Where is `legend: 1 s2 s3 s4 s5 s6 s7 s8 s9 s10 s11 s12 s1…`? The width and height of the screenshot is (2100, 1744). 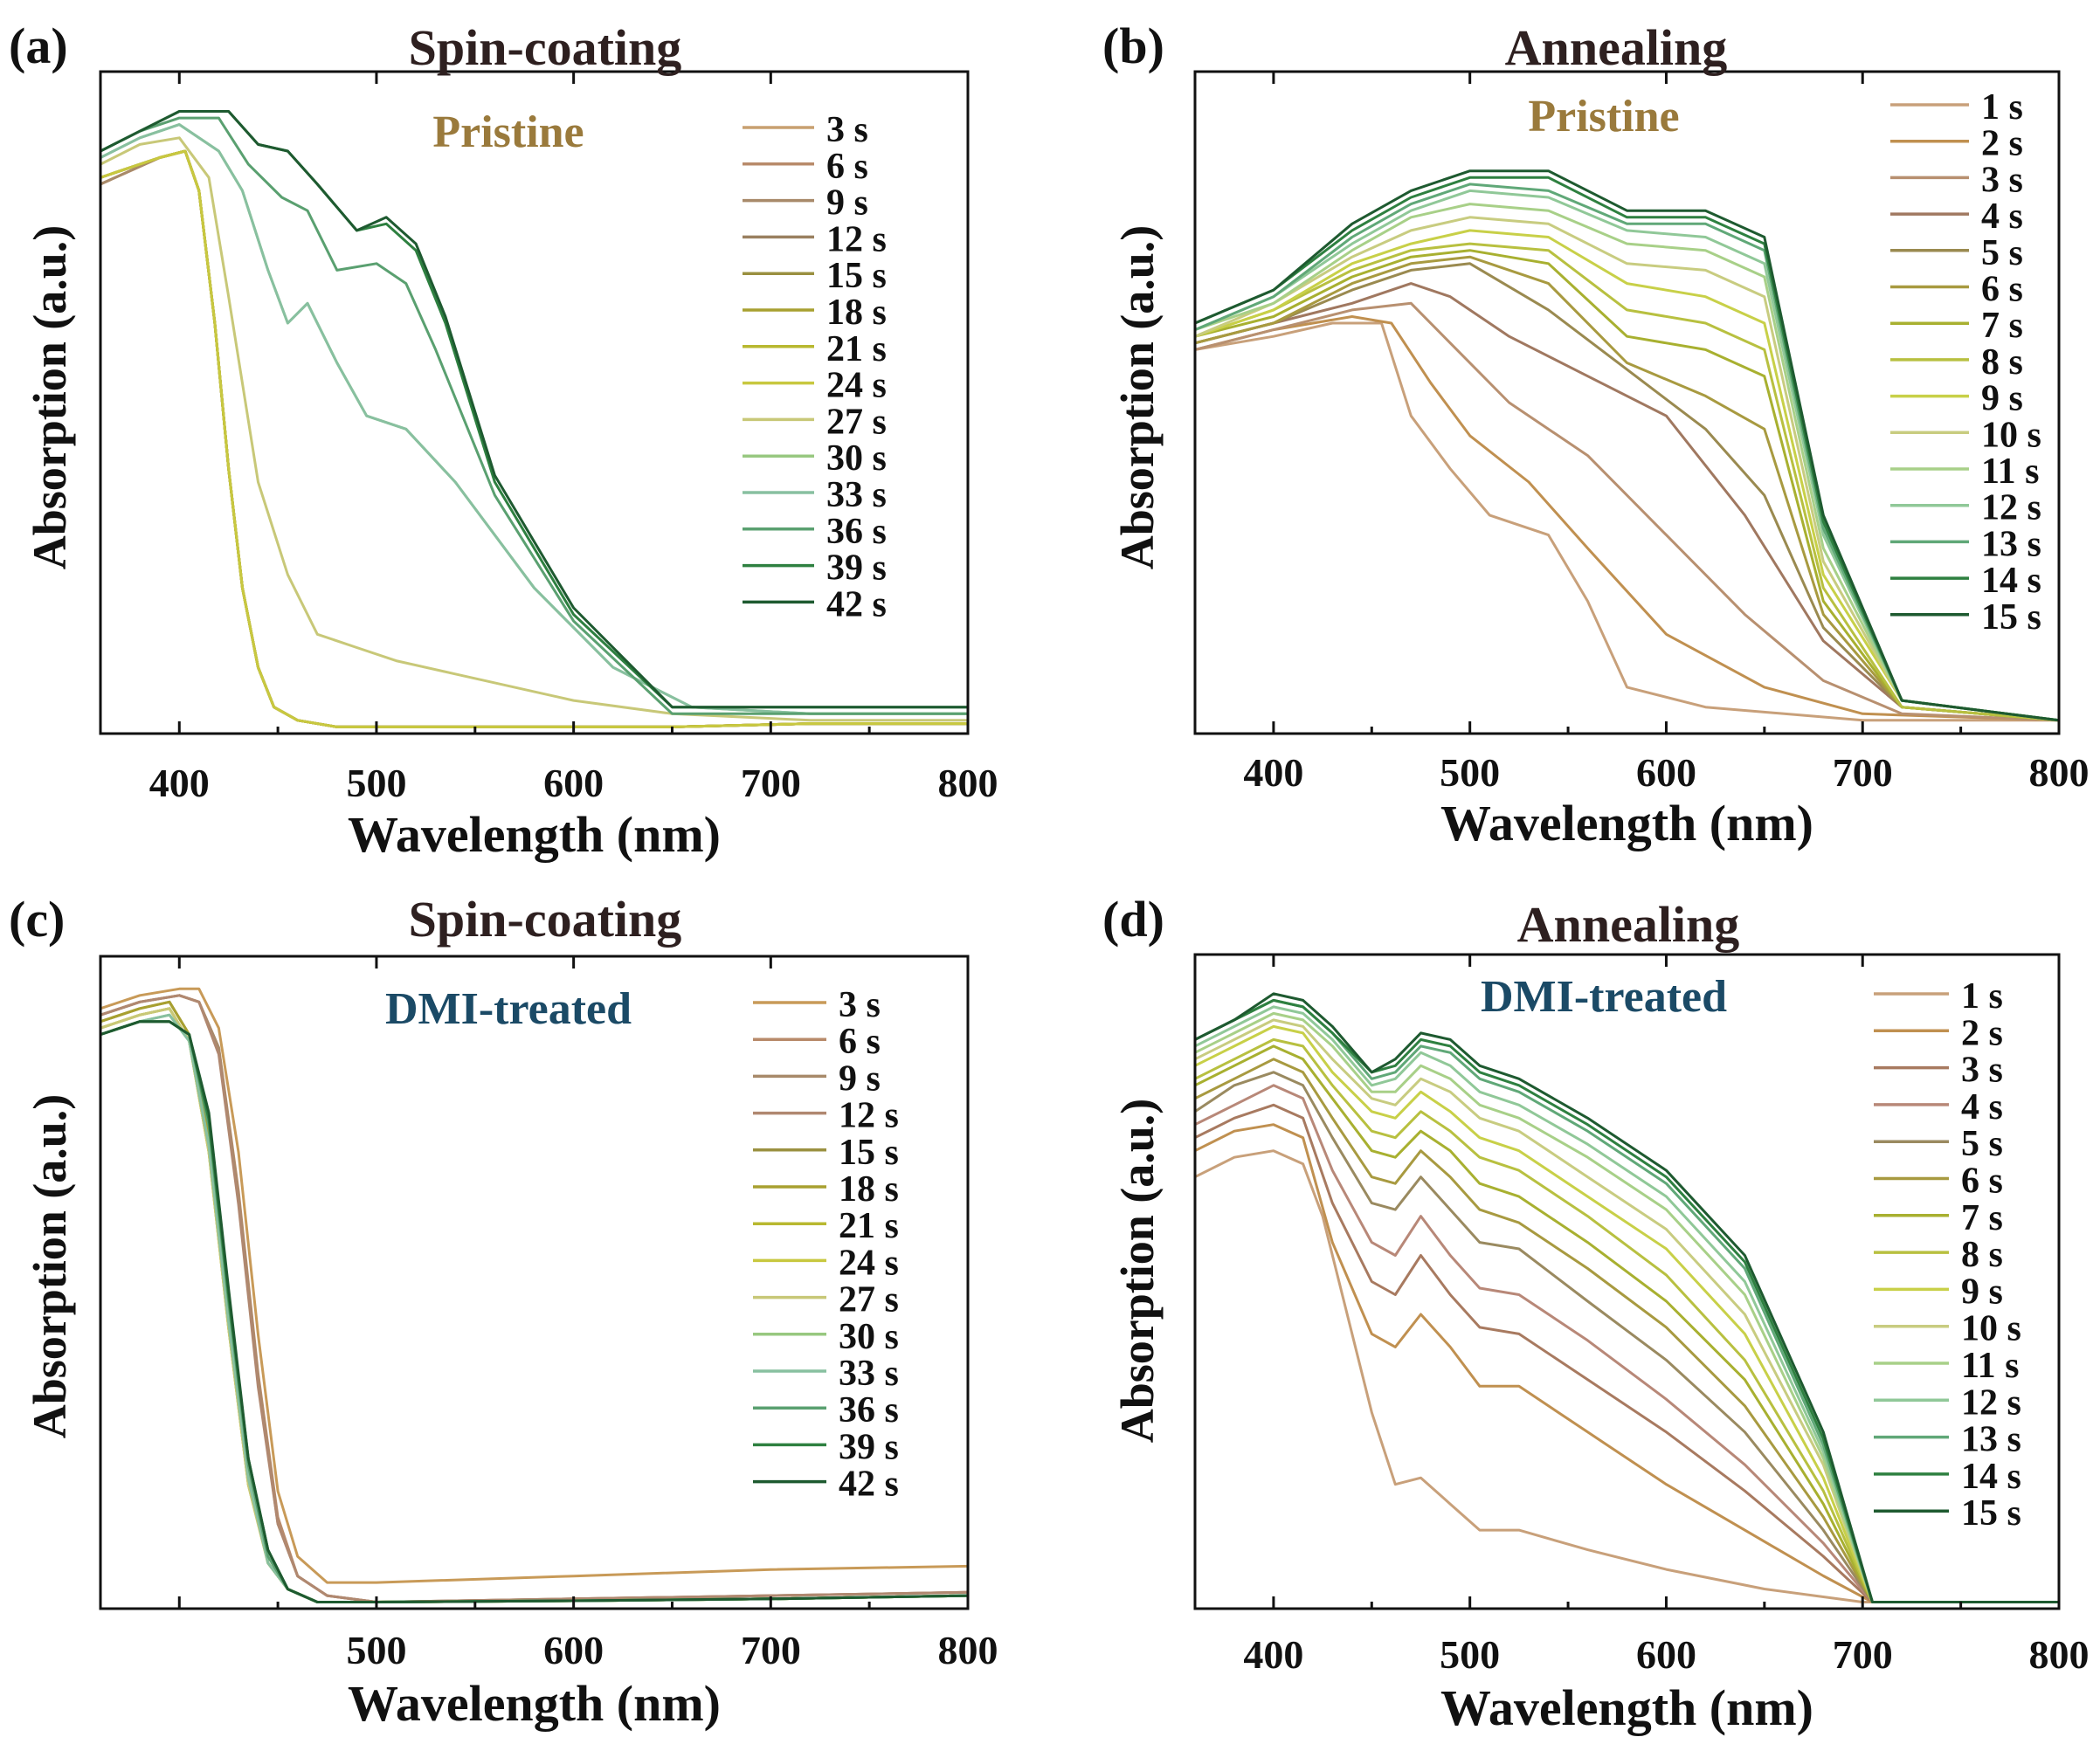 legend: 1 s2 s3 s4 s5 s6 s7 s8 s9 s10 s11 s12 s1… is located at coordinates (1966, 362).